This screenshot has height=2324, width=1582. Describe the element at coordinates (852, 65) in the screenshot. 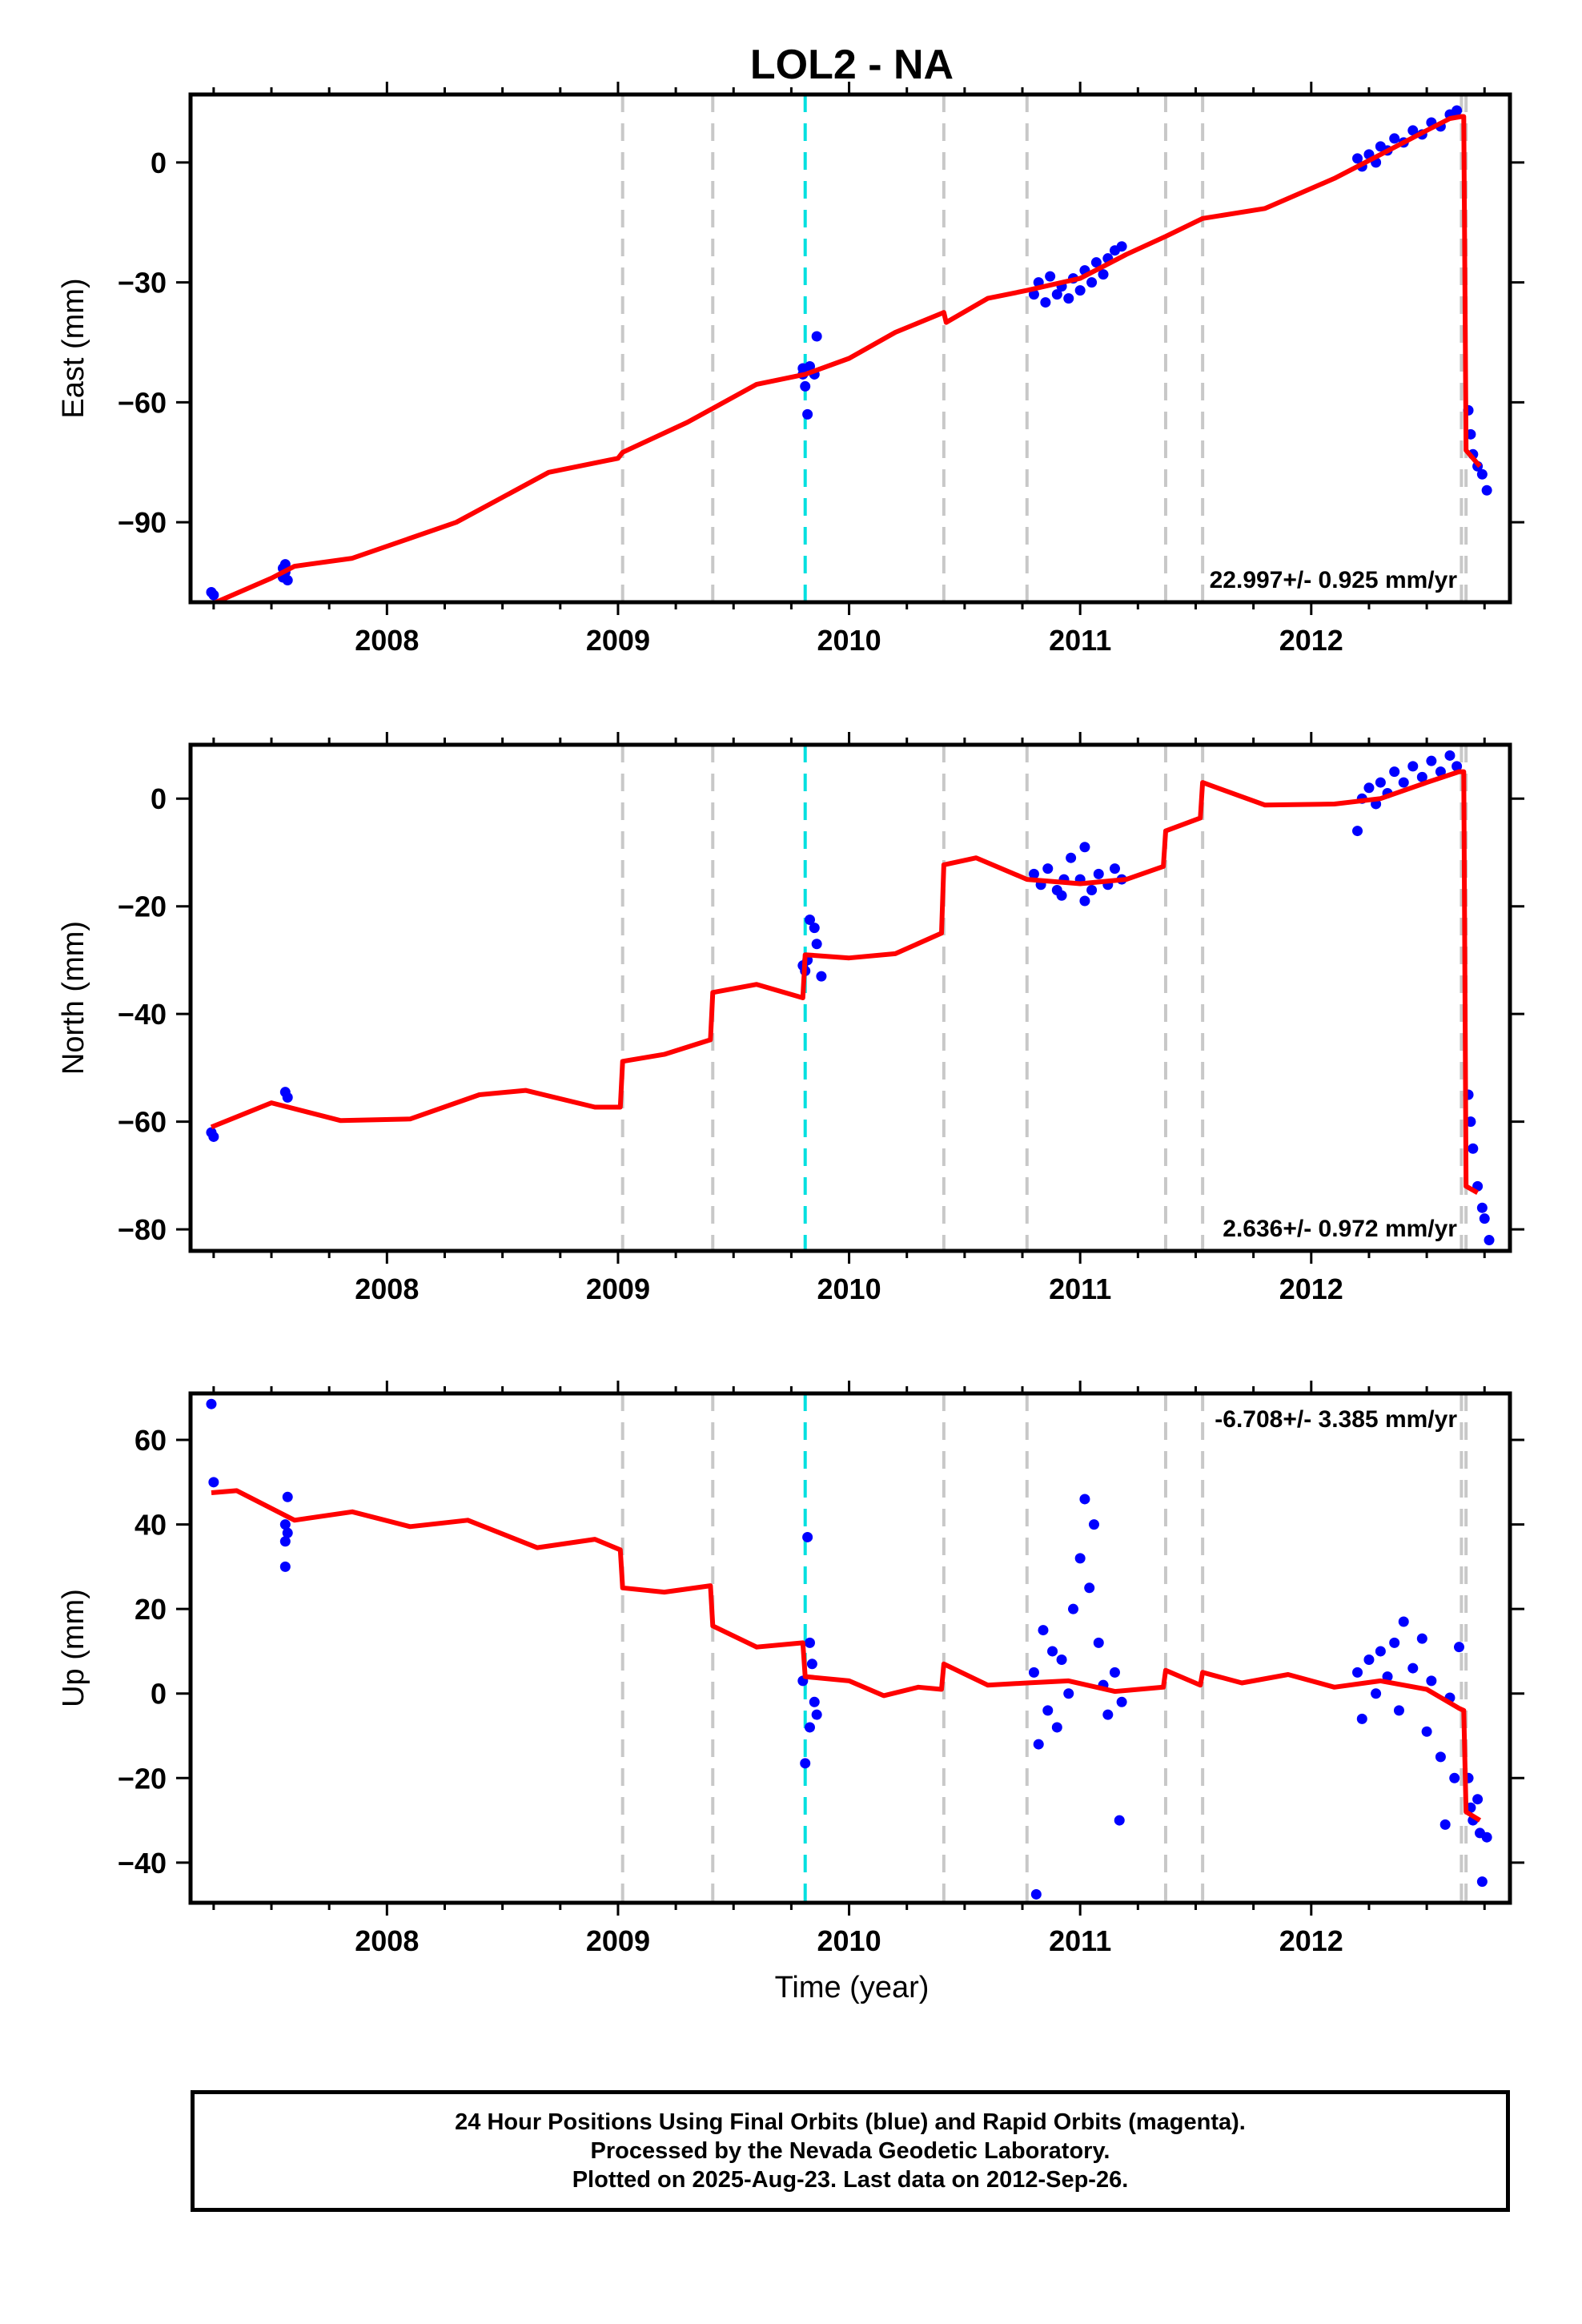

I see `figure-title: LOL2 - NA` at that location.